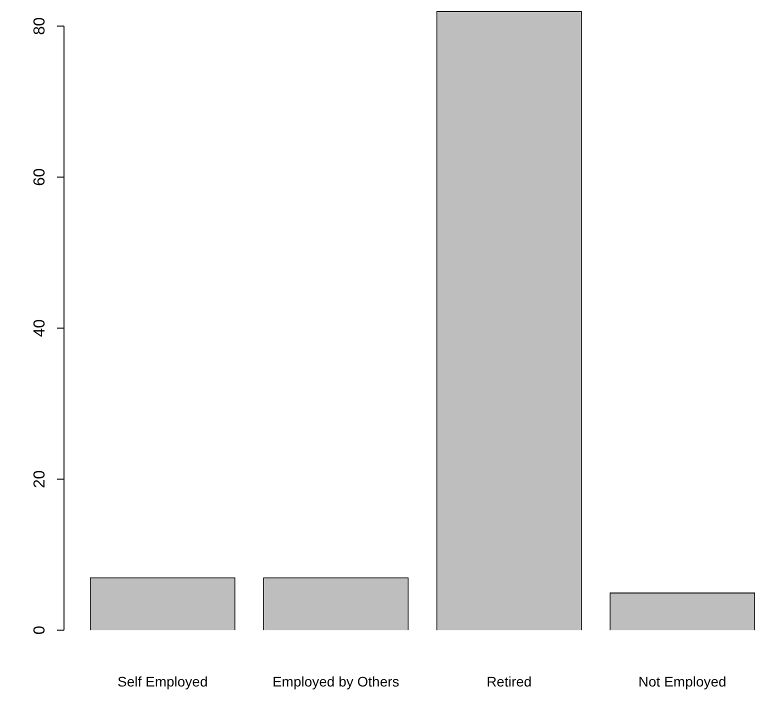 Image resolution: width=769 pixels, height=727 pixels. I want to click on y-tick-label: 0, so click(39, 630).